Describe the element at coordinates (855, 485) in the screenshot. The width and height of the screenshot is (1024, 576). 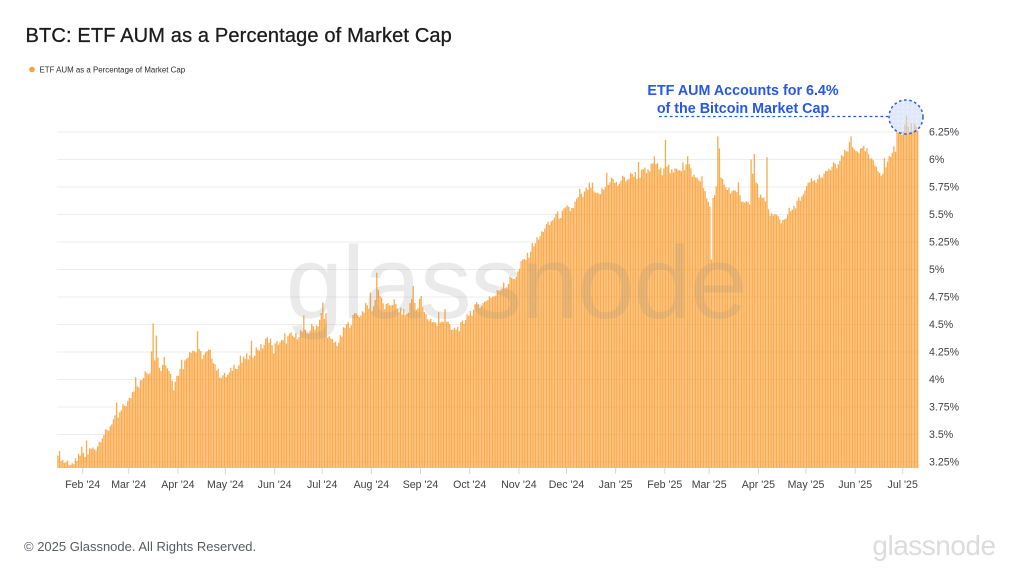
I see `svg-text: Jun '25` at that location.